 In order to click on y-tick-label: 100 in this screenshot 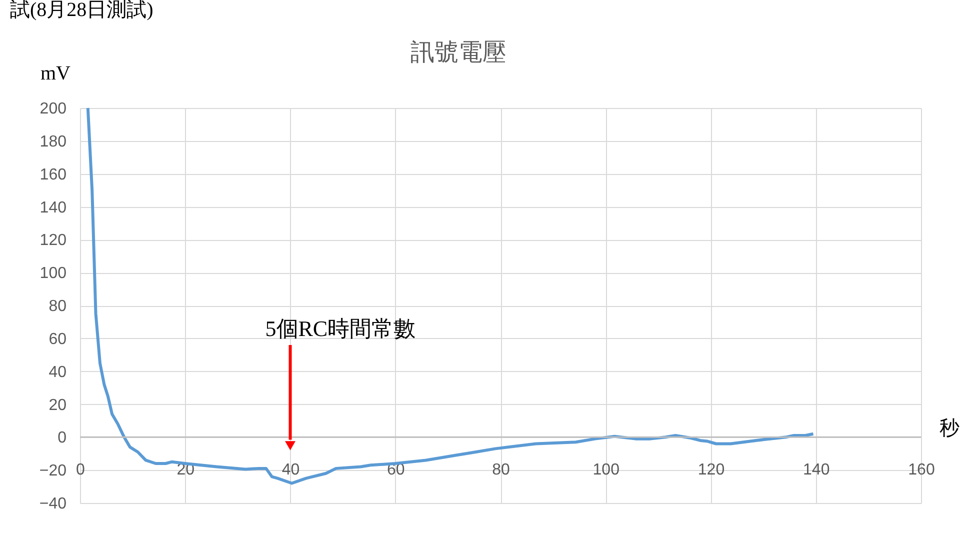, I will do `click(53, 273)`.